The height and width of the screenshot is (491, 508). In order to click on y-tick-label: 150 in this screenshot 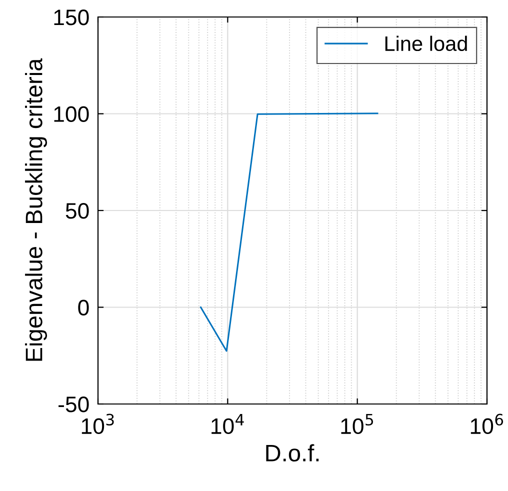, I will do `click(71, 18)`.